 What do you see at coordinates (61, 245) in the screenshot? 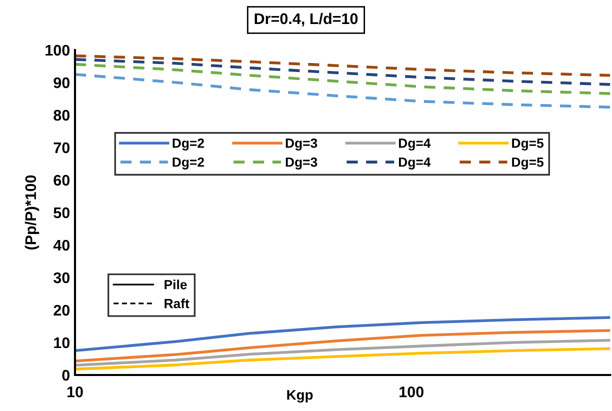
I see `y-tick-label: 40` at bounding box center [61, 245].